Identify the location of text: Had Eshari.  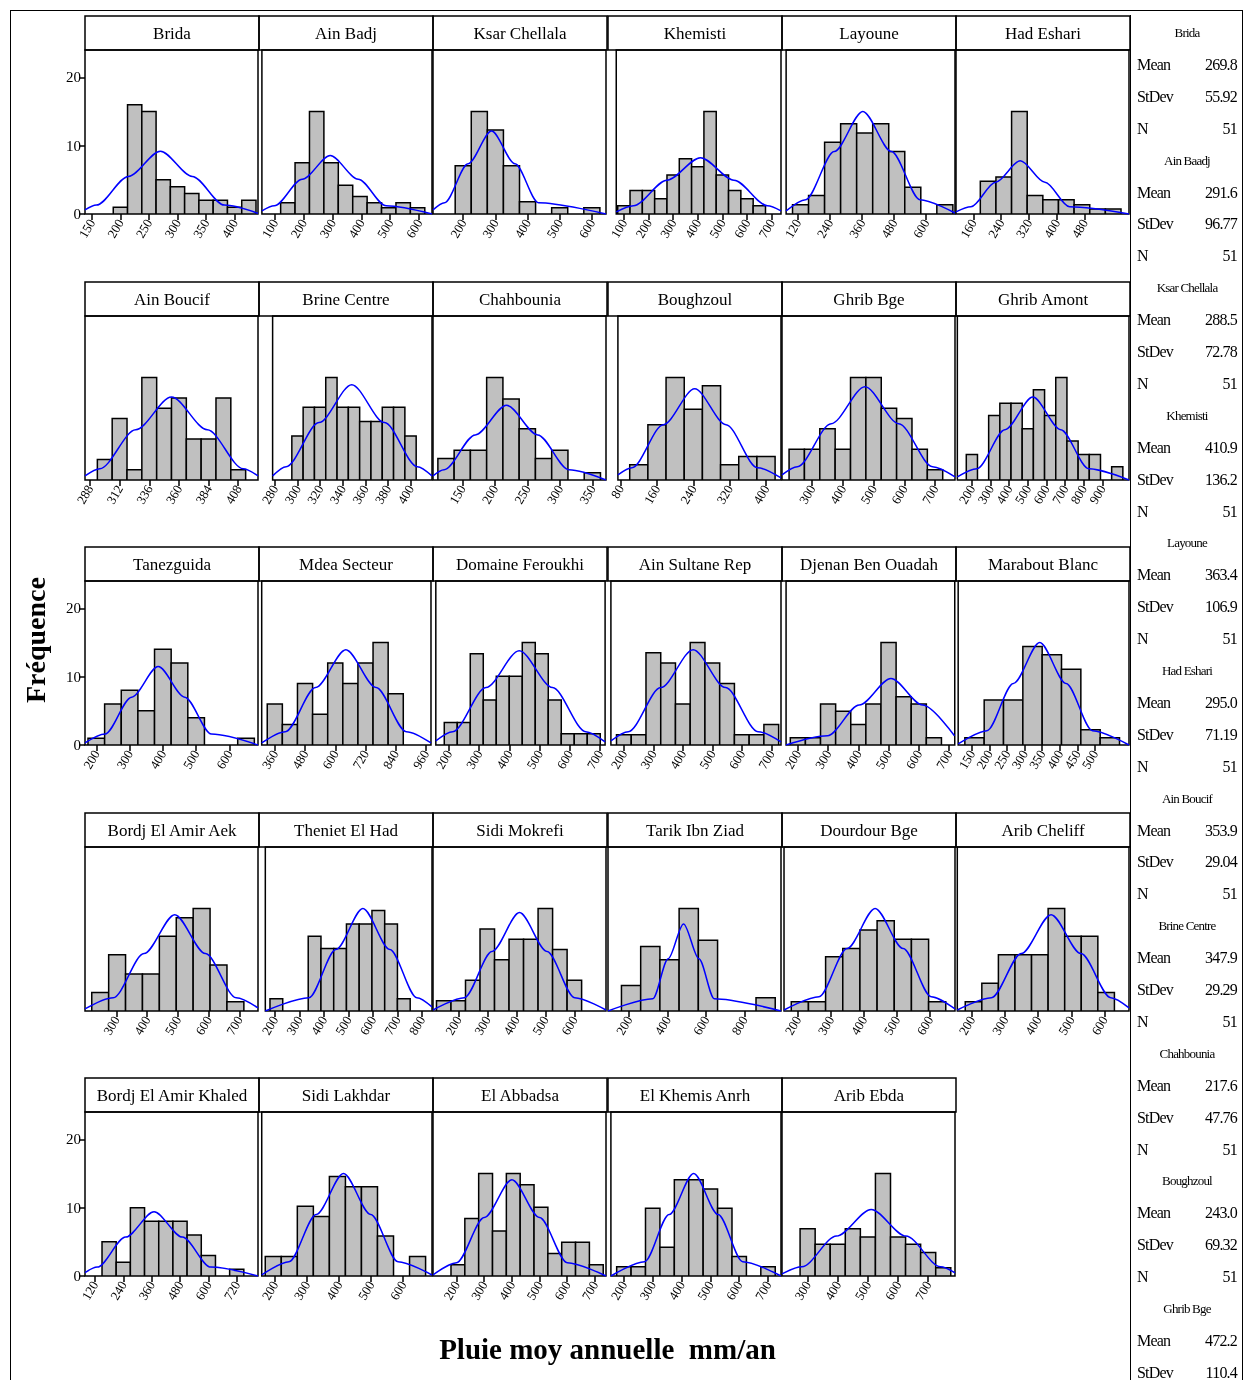
(1187, 671).